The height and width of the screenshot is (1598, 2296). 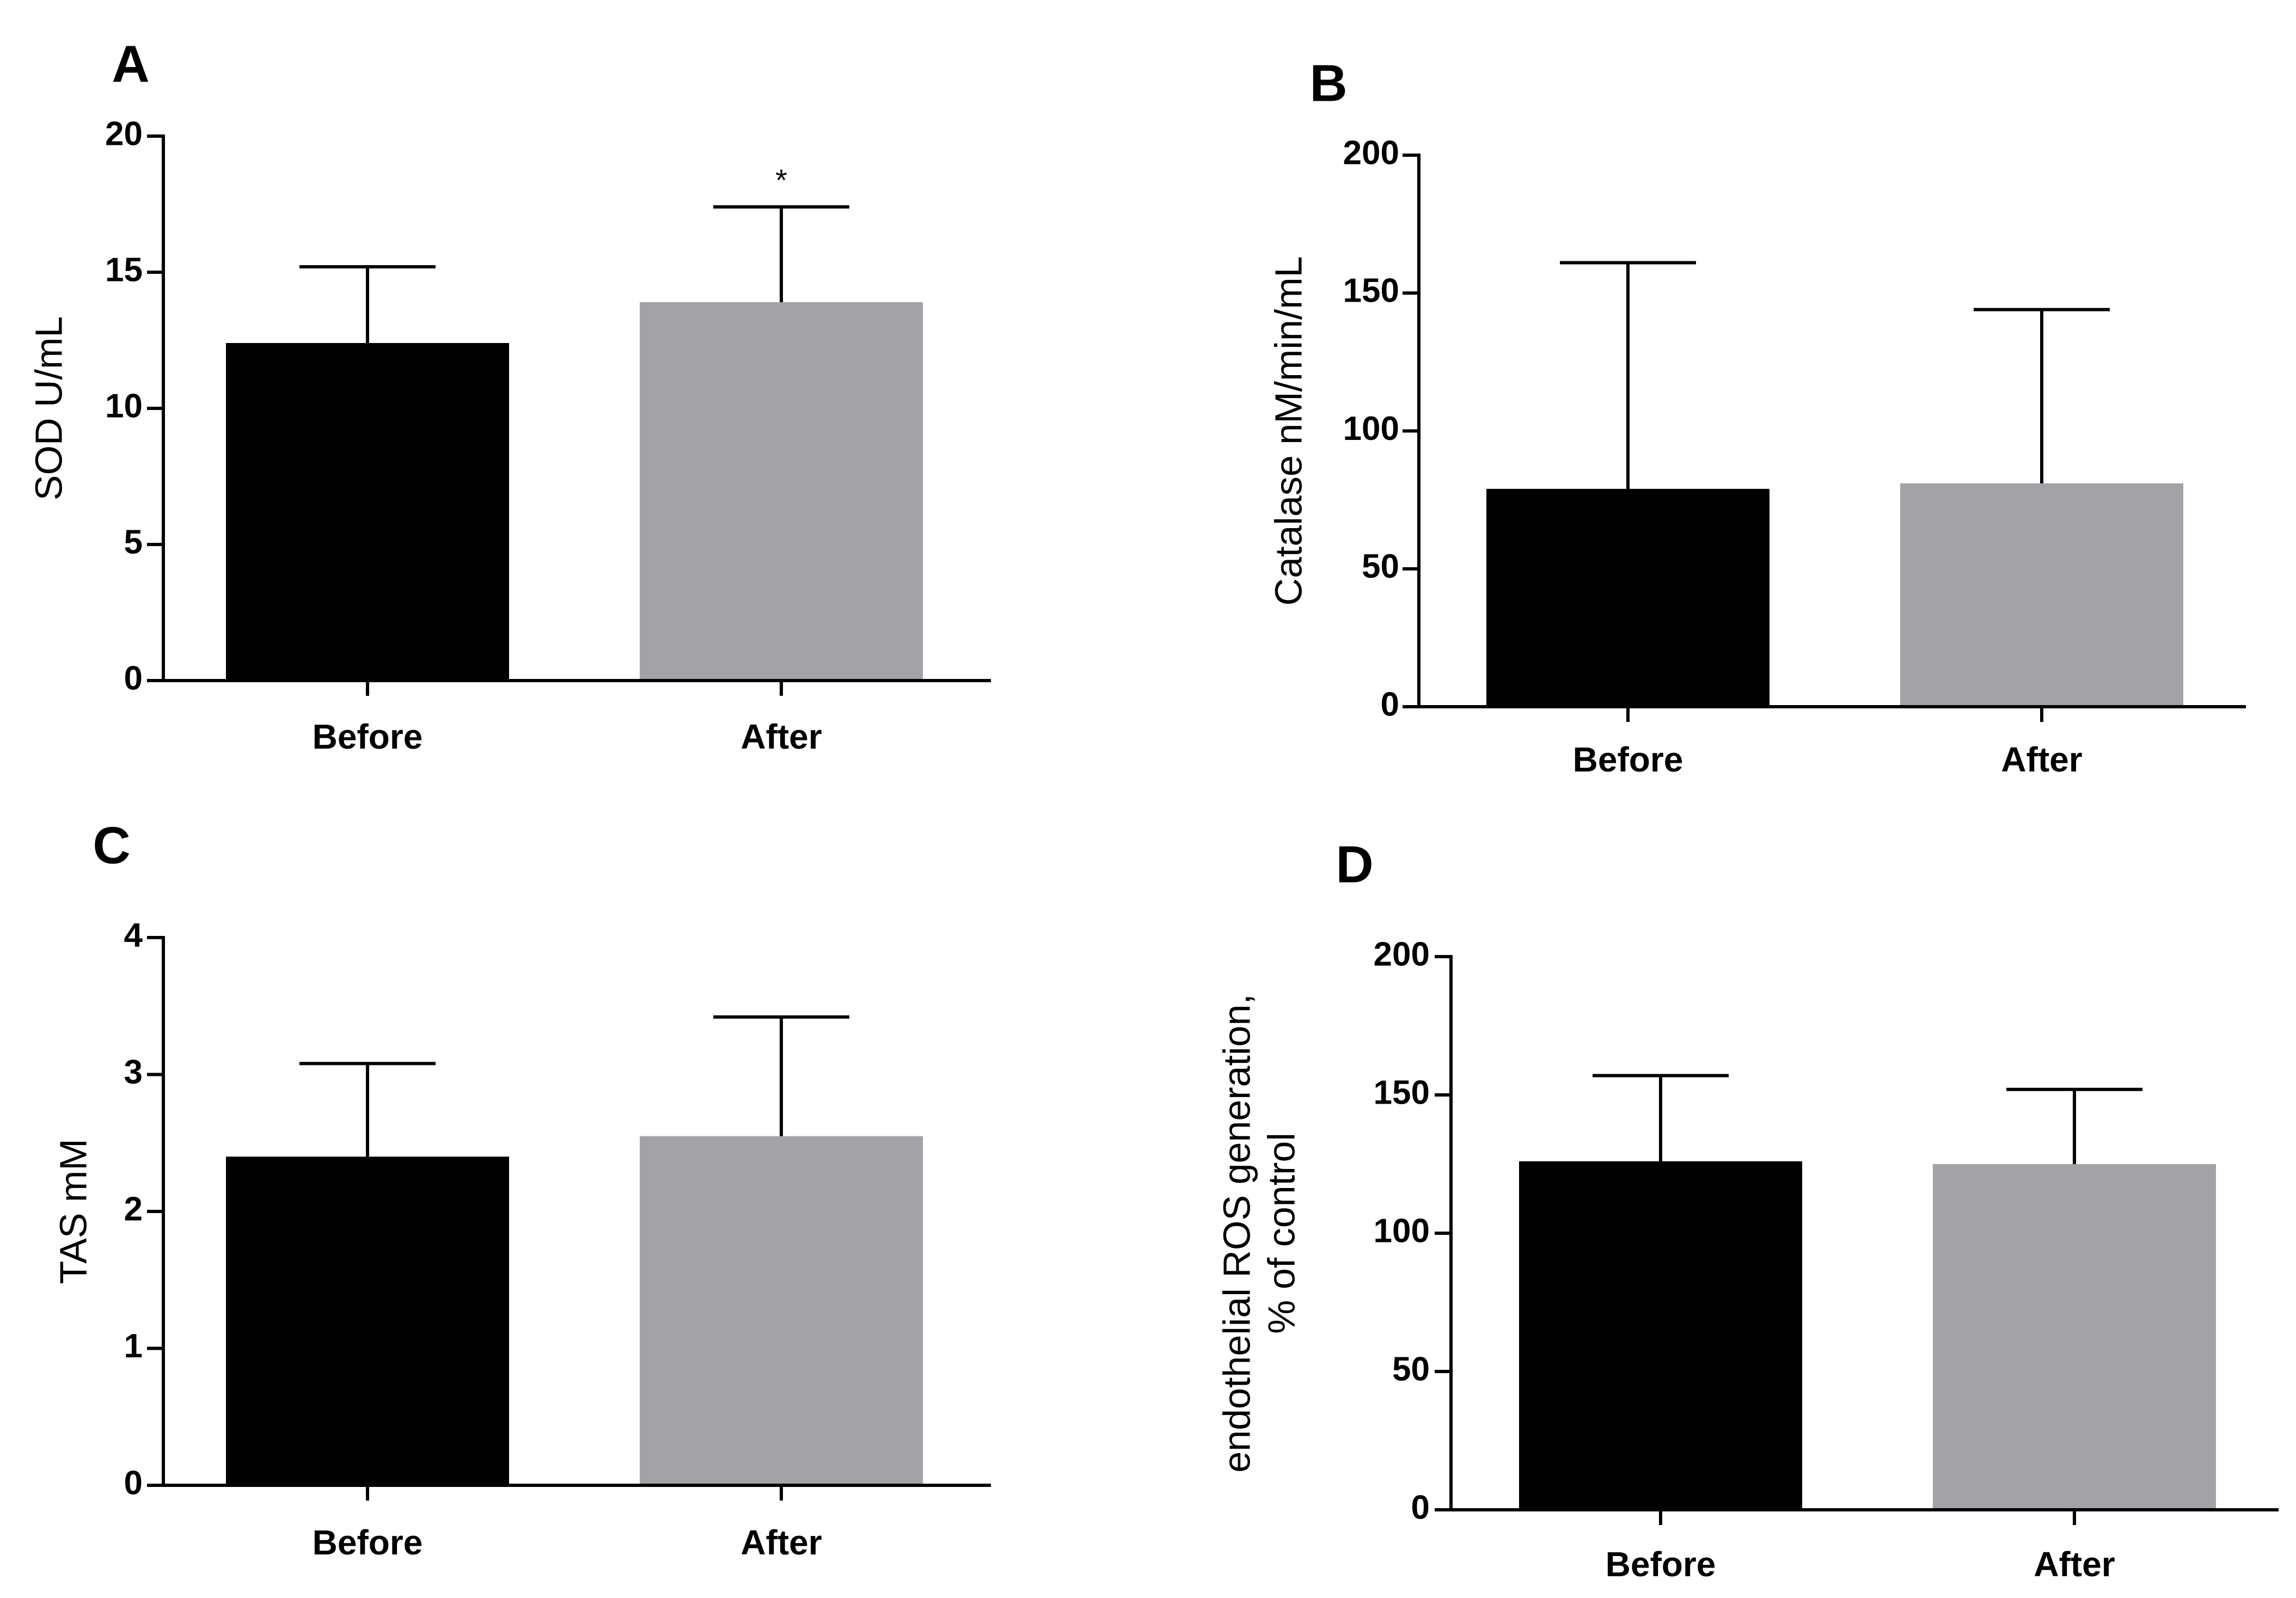 I want to click on y-axis-title-line: % of control, so click(x=1281, y=1233).